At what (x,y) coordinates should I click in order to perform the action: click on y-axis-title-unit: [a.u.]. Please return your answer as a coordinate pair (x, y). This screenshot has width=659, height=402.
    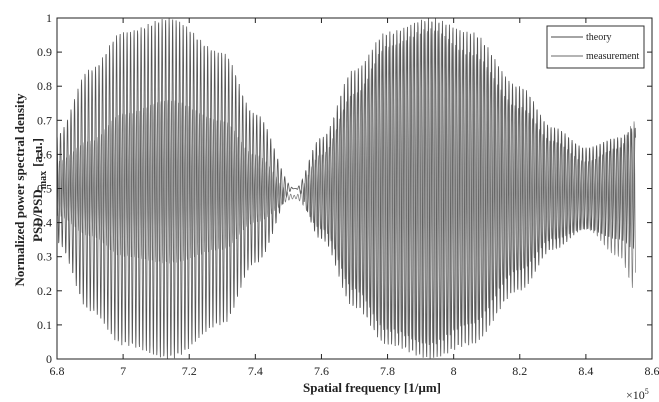
    Looking at the image, I should click on (37, 152).